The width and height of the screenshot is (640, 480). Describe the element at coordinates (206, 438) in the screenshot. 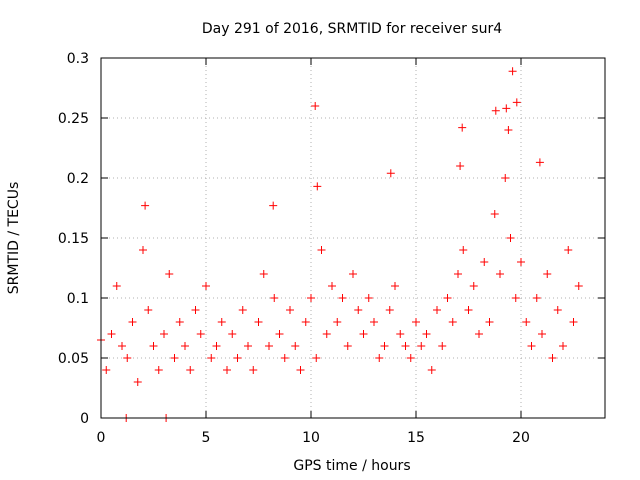

I see `x-tick-label: 5` at that location.